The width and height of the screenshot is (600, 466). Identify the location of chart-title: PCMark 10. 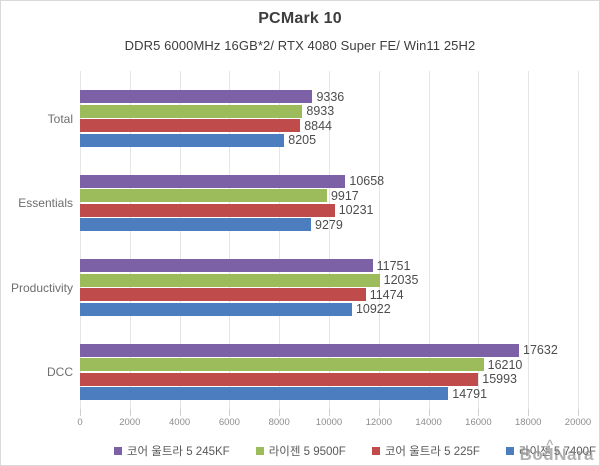
(300, 18).